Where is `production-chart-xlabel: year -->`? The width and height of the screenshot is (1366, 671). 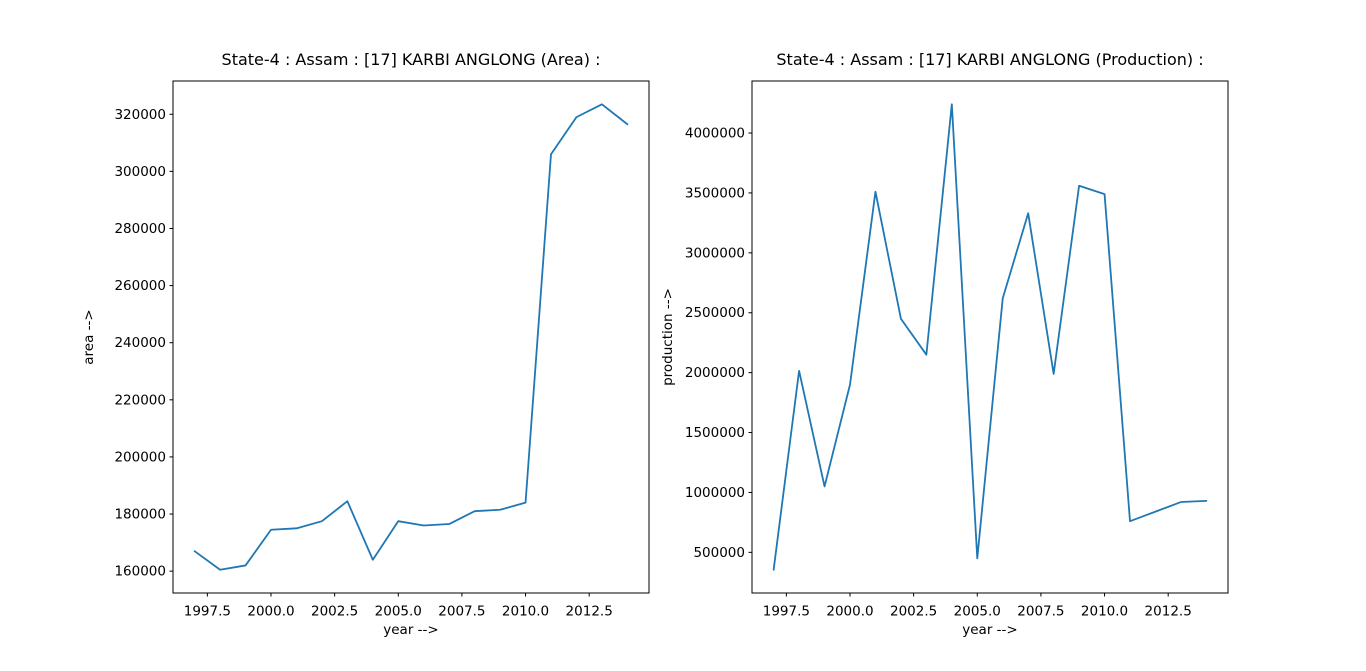
production-chart-xlabel: year --> is located at coordinates (990, 630).